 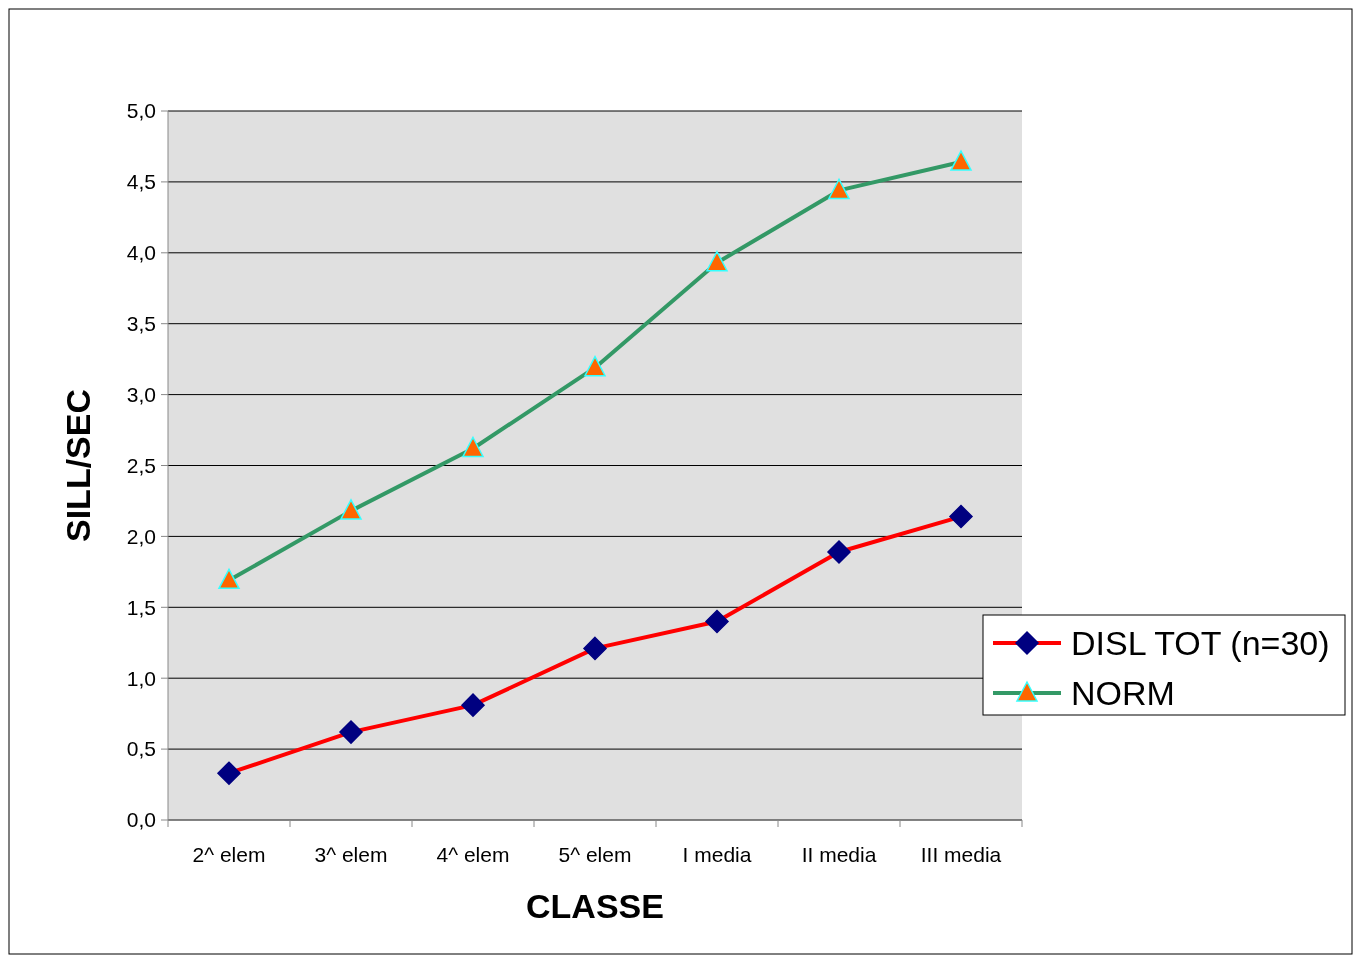 I want to click on x-tick-label: III media, so click(x=961, y=854).